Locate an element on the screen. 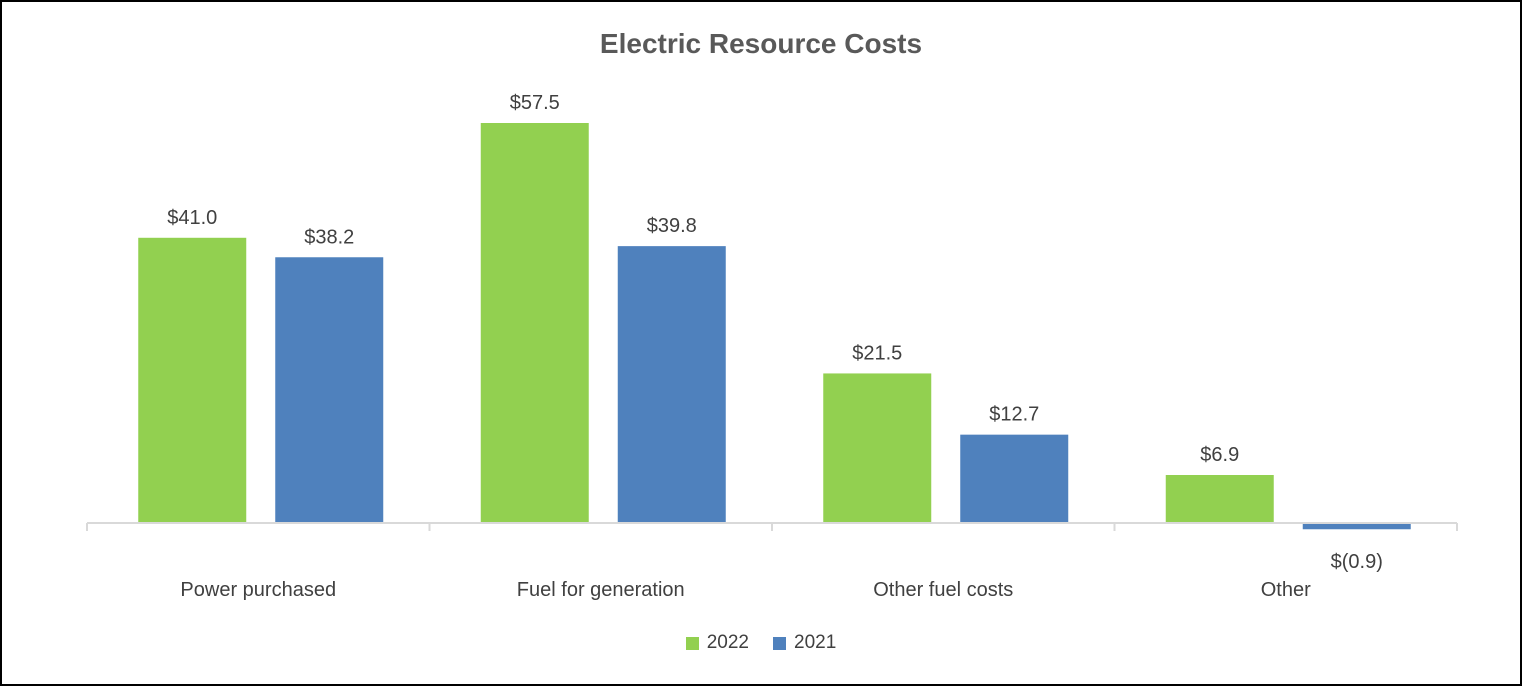 The image size is (1522, 686). data-label-power-purchased-2022: $41.0 is located at coordinates (192, 218).